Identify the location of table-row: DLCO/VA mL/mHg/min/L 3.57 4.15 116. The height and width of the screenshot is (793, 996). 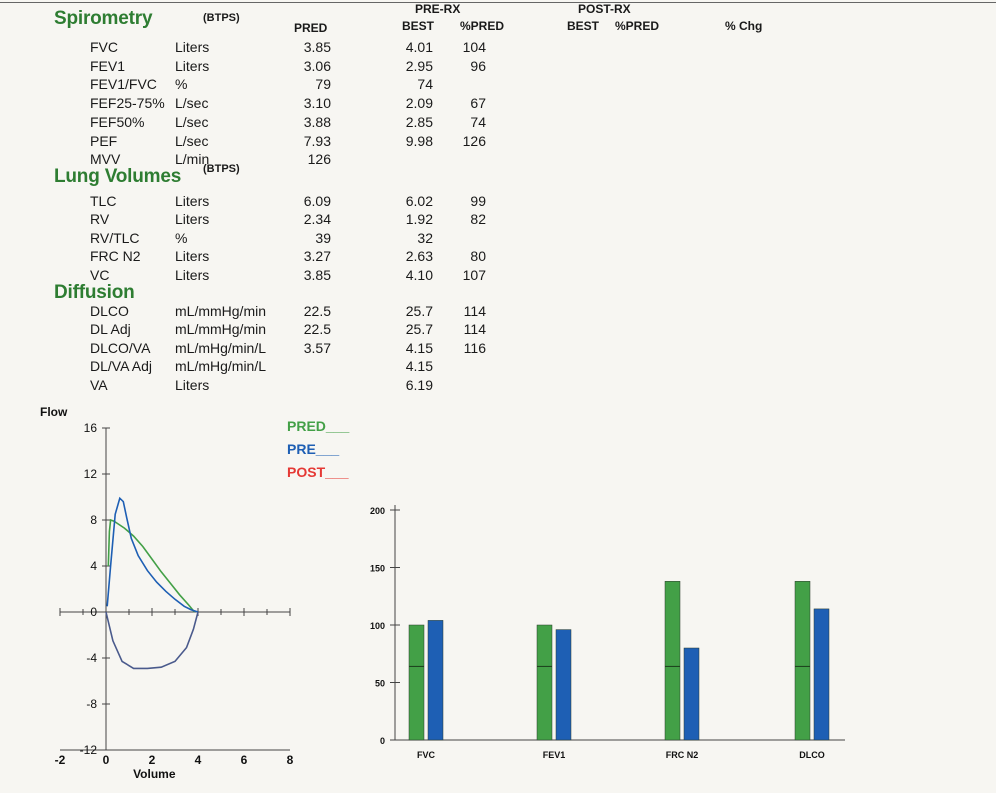
(498, 349).